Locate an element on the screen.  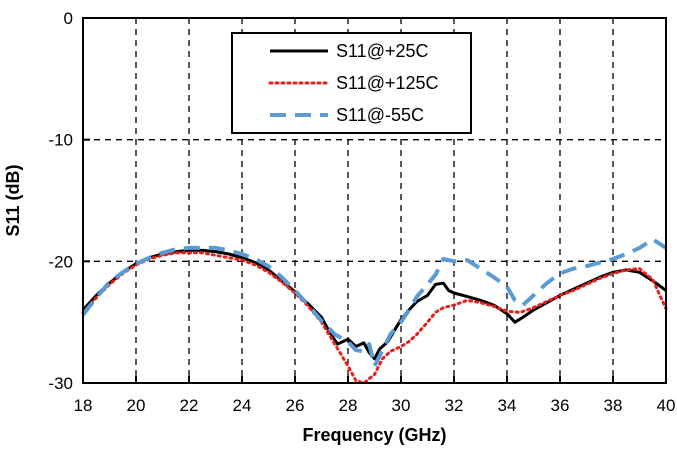
x-tick-label: 30 is located at coordinates (401, 405).